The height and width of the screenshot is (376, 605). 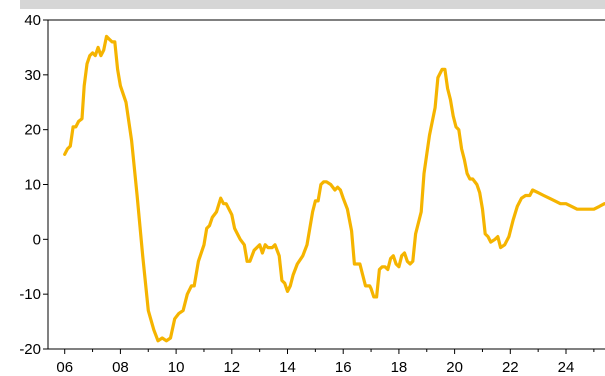 What do you see at coordinates (32, 75) in the screenshot?
I see `y-tick-label: 30` at bounding box center [32, 75].